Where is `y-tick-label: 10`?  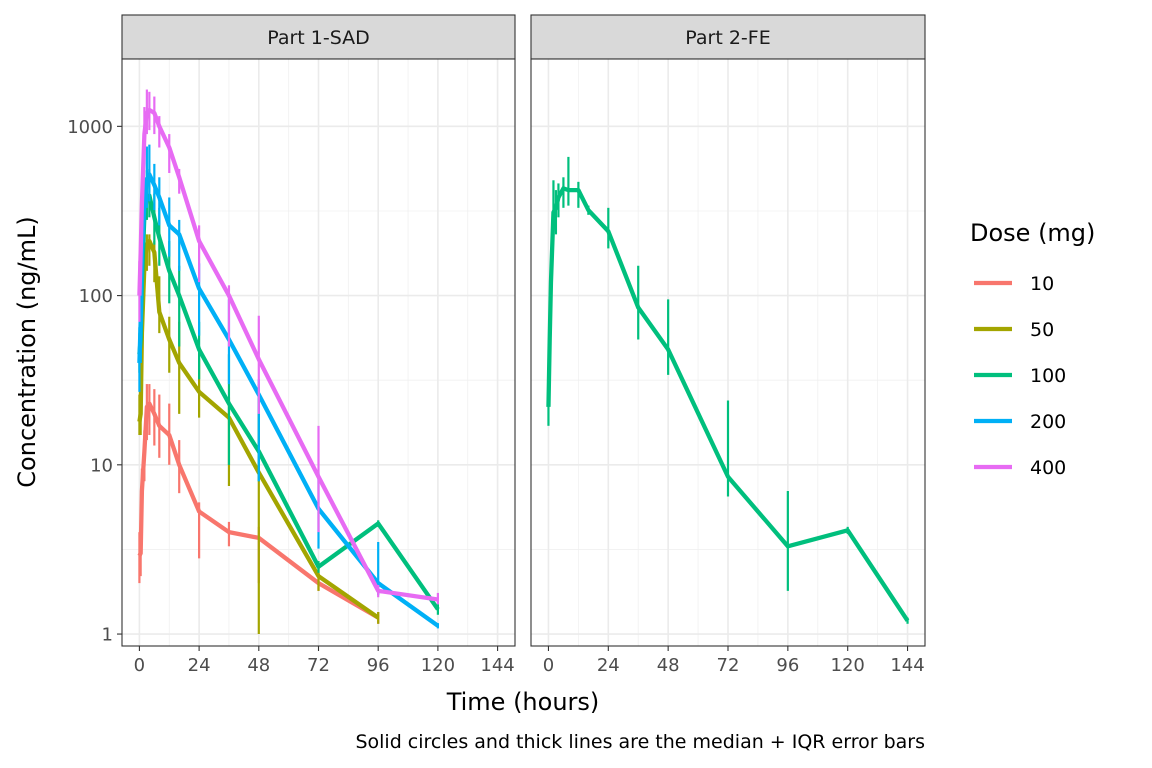 y-tick-label: 10 is located at coordinates (101, 465).